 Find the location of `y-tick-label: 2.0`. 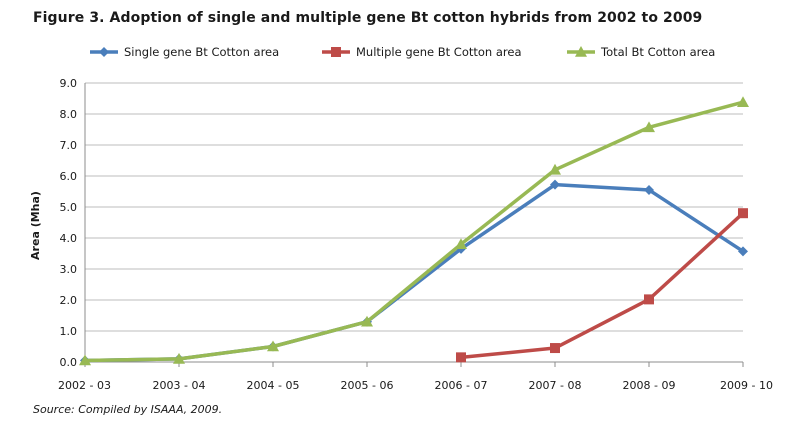

y-tick-label: 2.0 is located at coordinates (69, 300).